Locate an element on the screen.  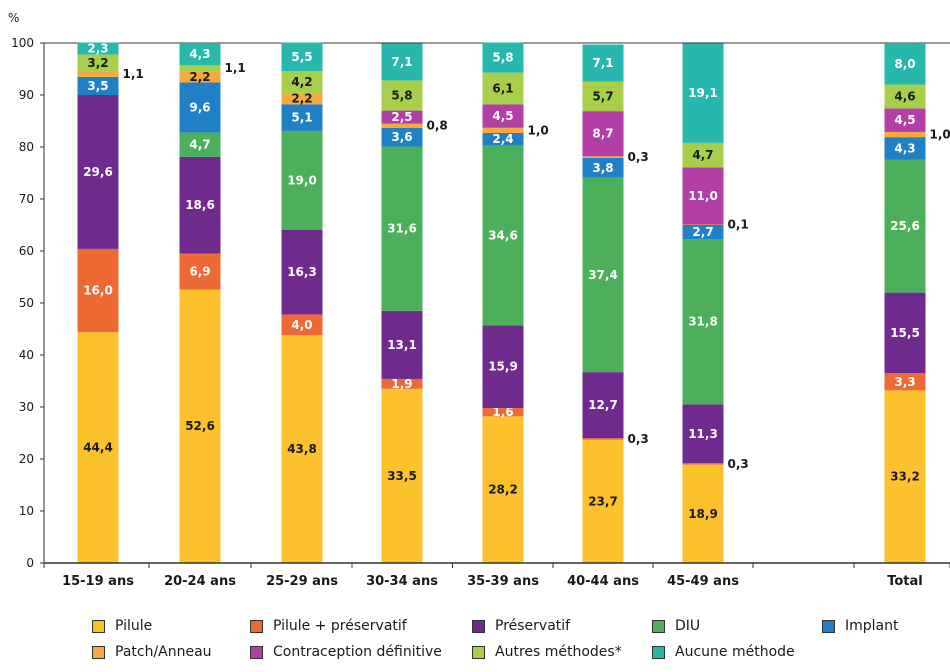
data-label: 43,8 is located at coordinates (302, 449).